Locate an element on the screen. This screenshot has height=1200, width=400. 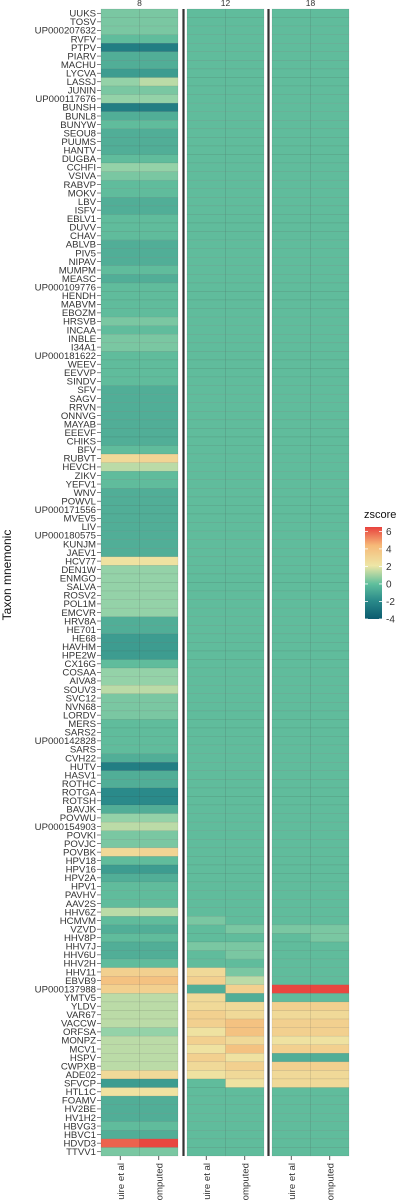
x-tick-label: Maguire et al is located at coordinates (121, 1181).